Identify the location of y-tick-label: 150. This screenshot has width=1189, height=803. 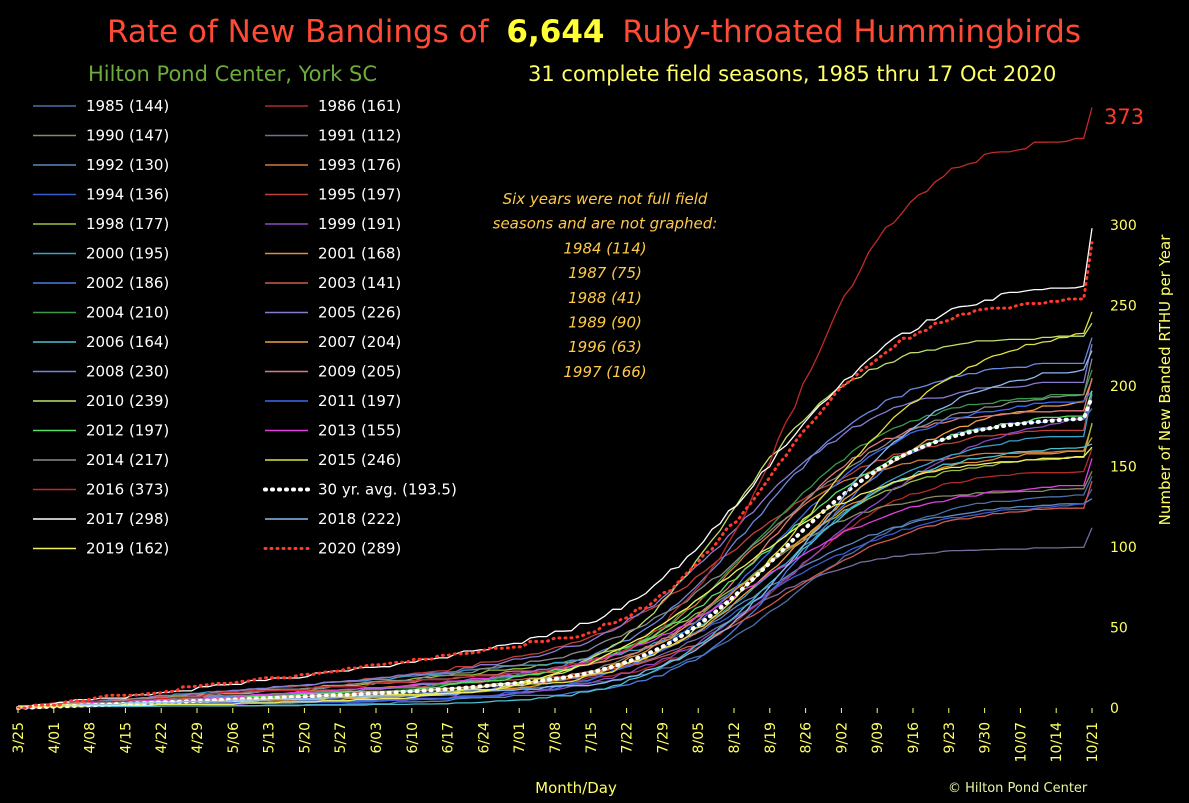
(1123, 468).